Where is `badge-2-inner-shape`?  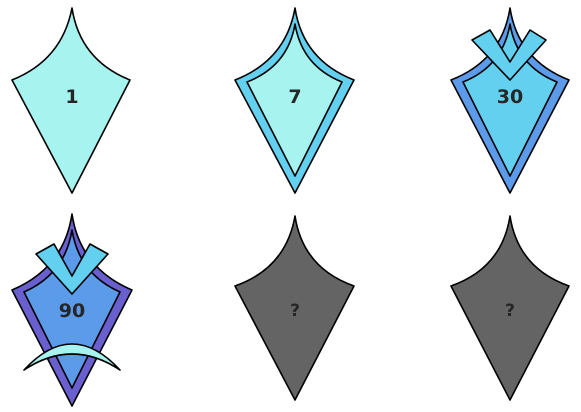
badge-2-inner-shape is located at coordinates (294, 100).